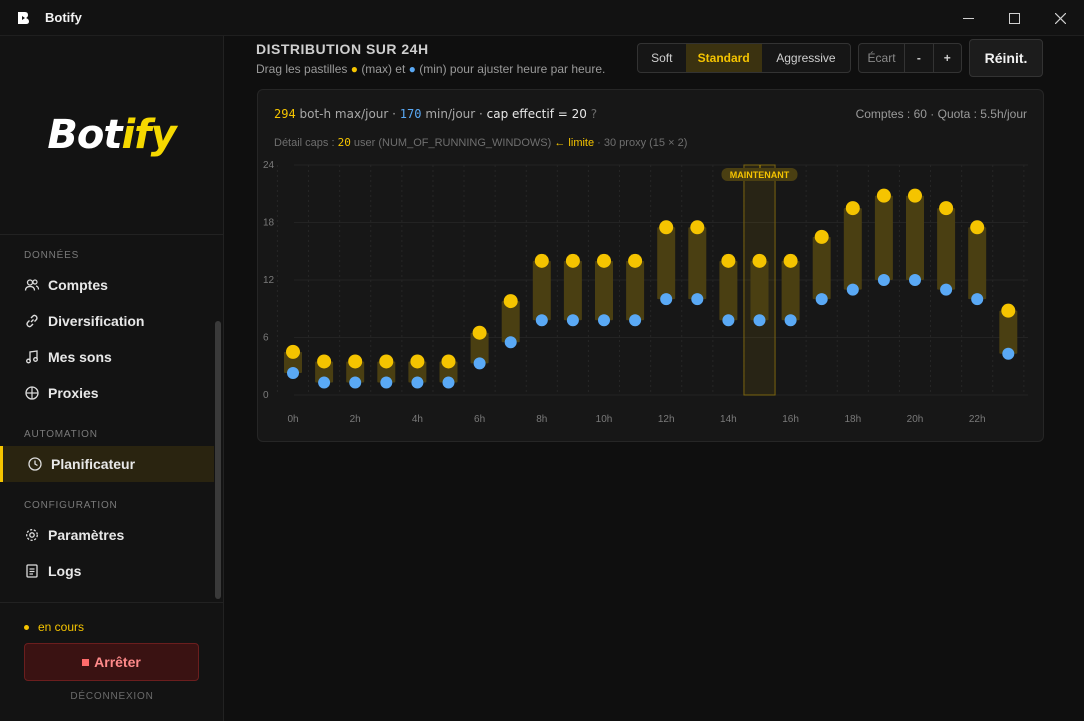 This screenshot has height=721, width=1084. What do you see at coordinates (65, 571) in the screenshot?
I see `sidebar-item-label: Logs` at bounding box center [65, 571].